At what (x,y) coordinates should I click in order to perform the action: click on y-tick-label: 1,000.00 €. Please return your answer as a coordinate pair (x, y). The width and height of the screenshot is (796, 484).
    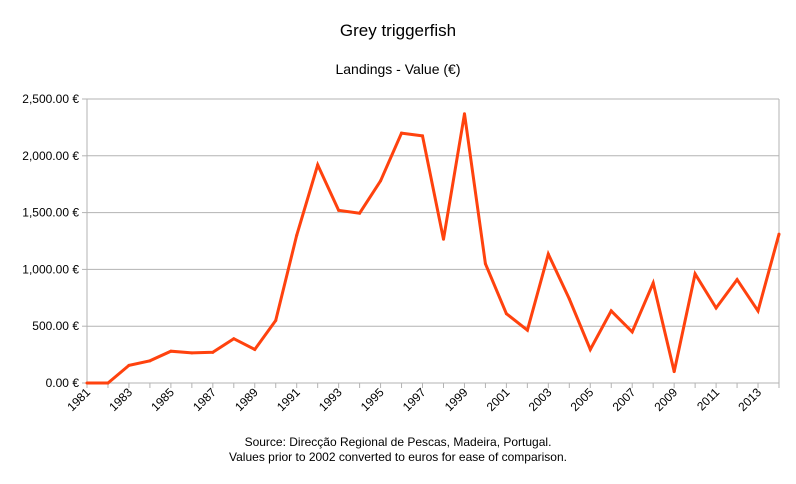
    Looking at the image, I should click on (50, 269).